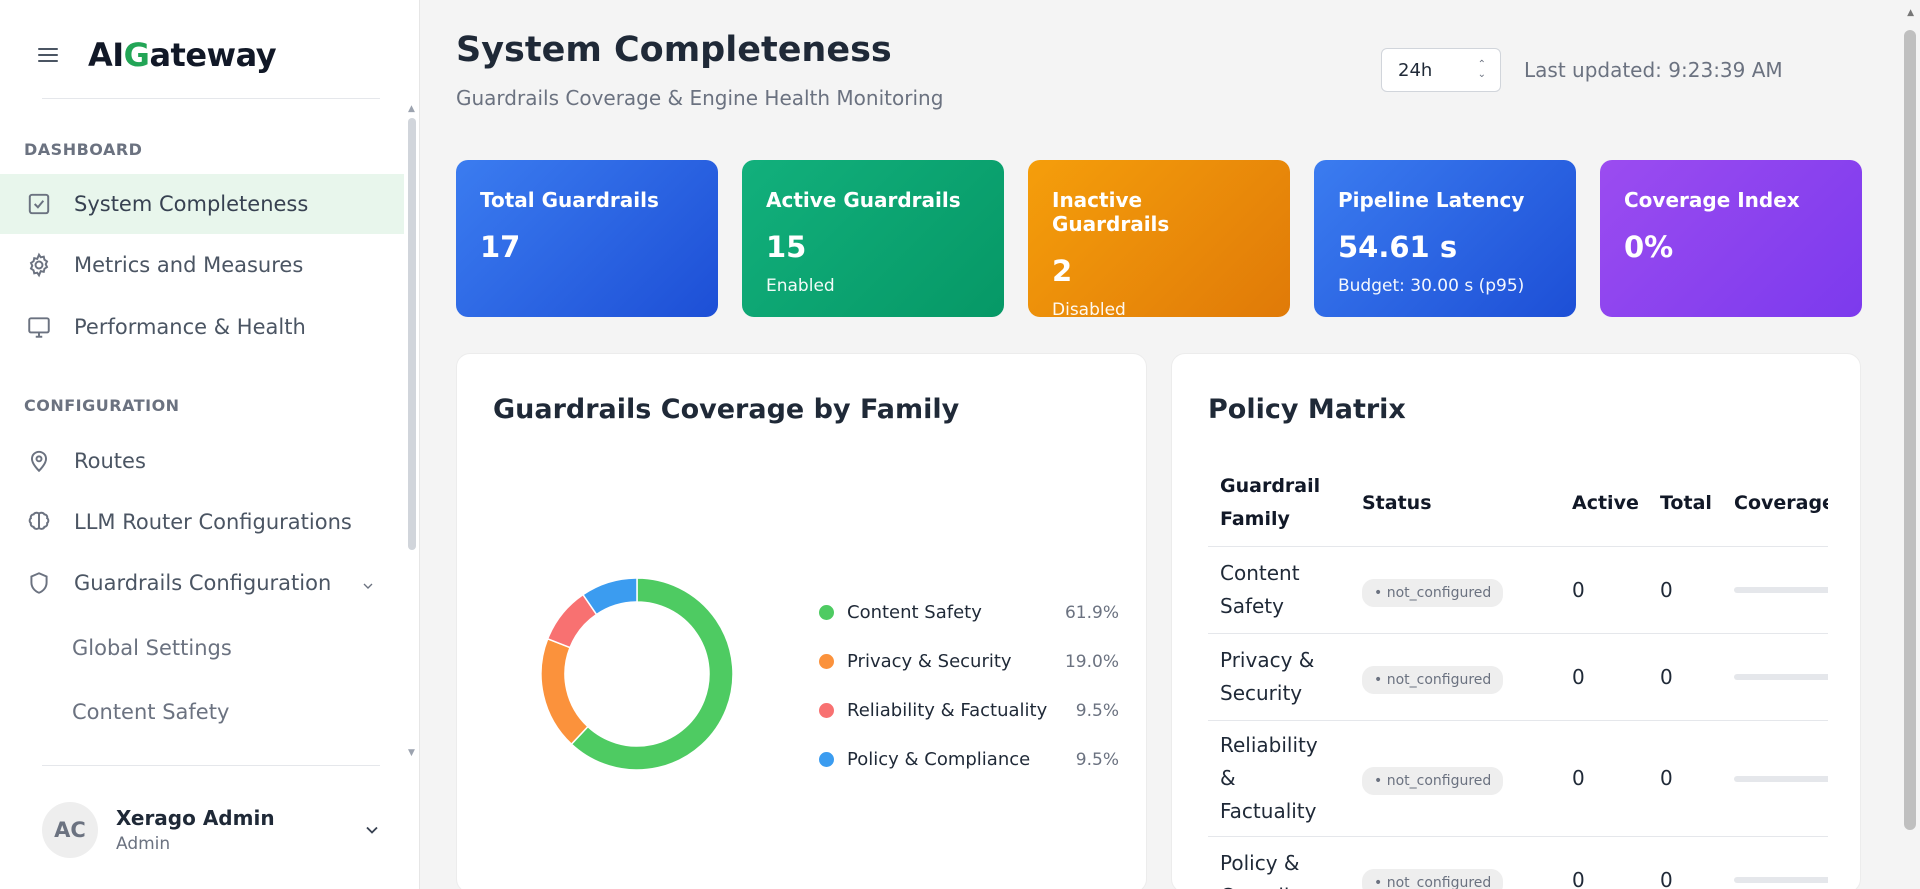 Image resolution: width=1920 pixels, height=889 pixels. Describe the element at coordinates (190, 327) in the screenshot. I see `sidebar-item-label: Performance & Health` at that location.